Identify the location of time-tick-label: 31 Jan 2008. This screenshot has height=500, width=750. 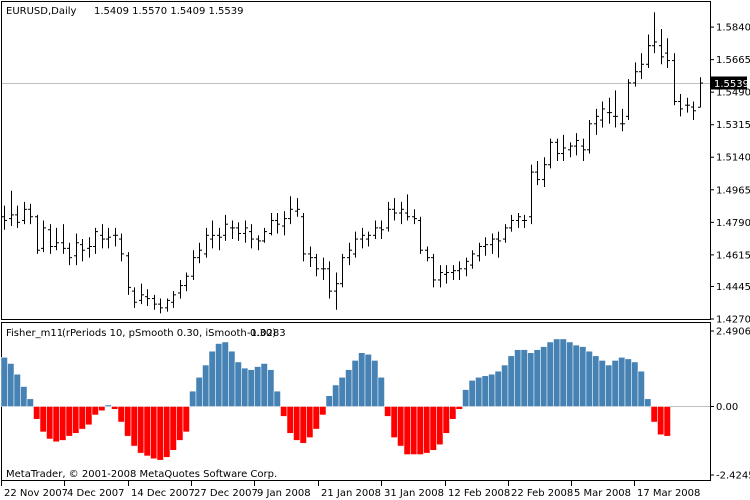
(414, 493).